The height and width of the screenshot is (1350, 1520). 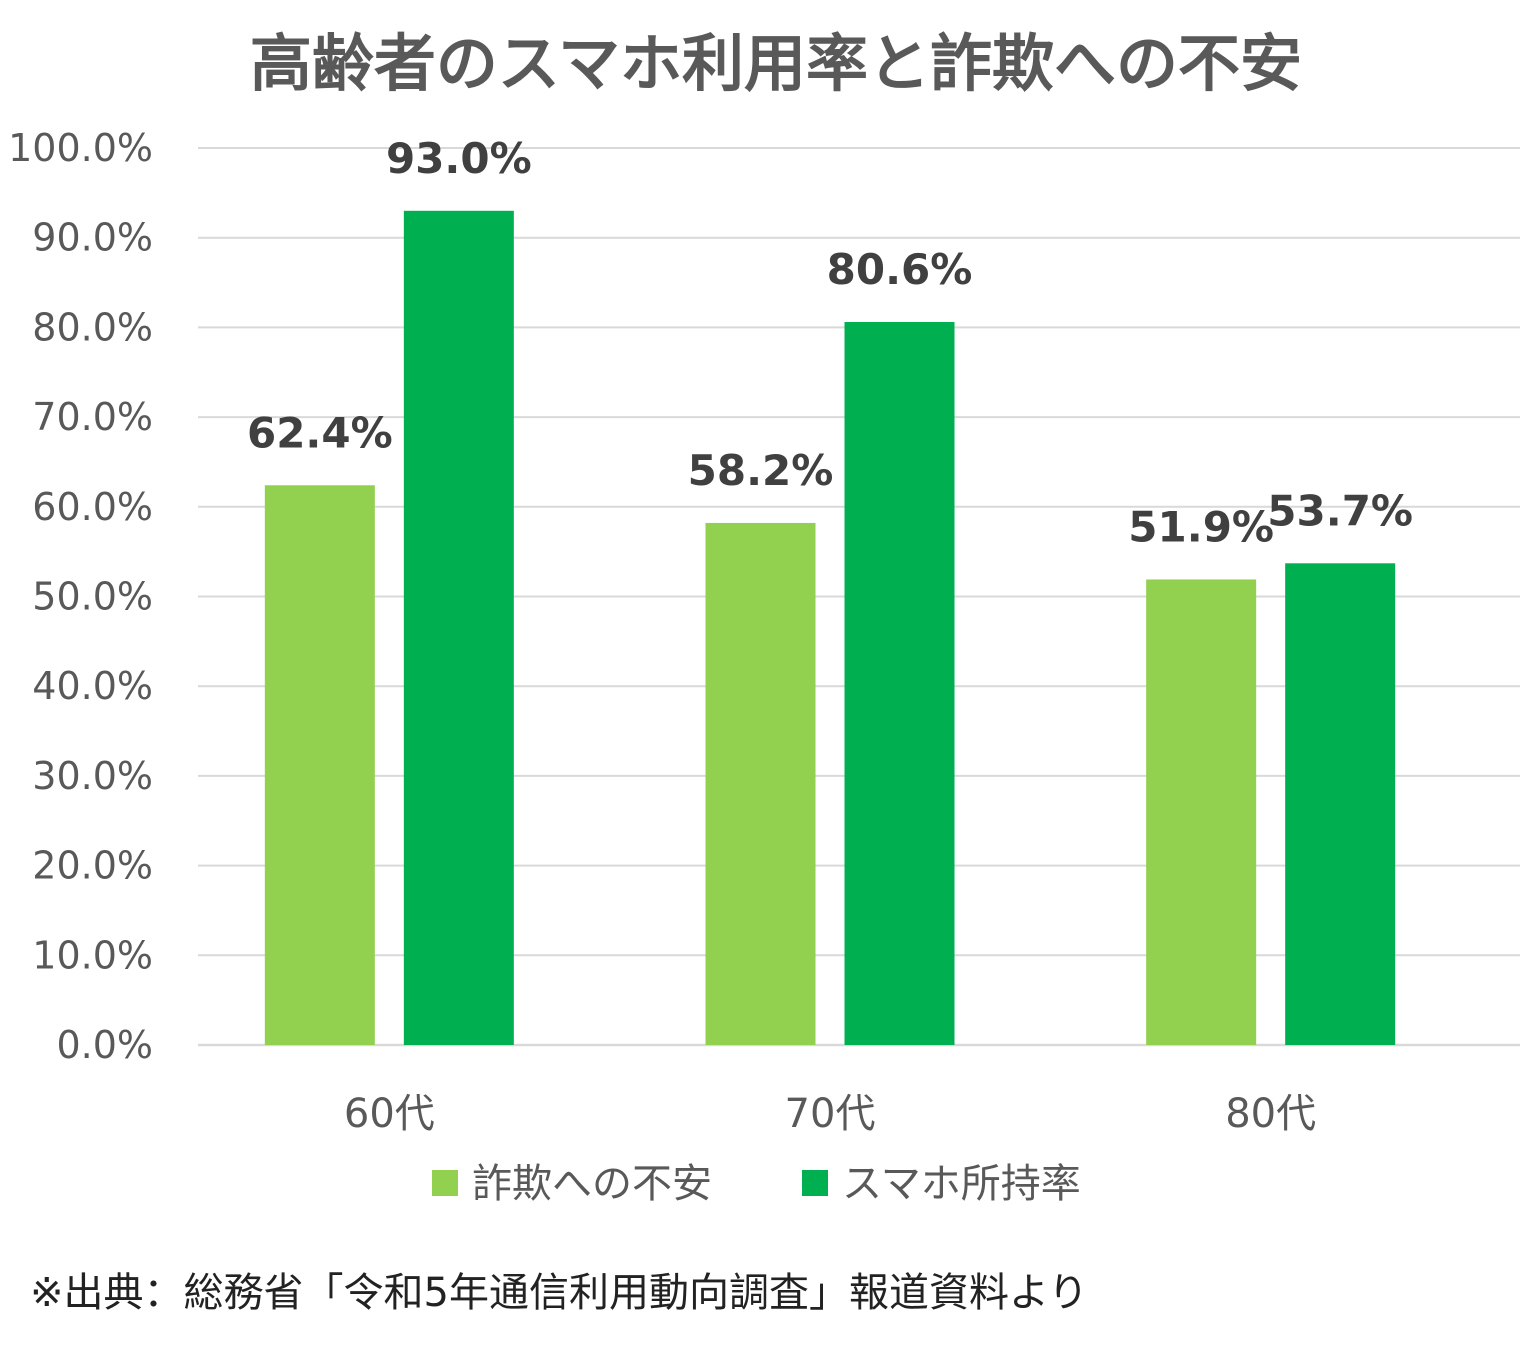 I want to click on bar-smartphone-ownership-80s, so click(x=1340, y=804).